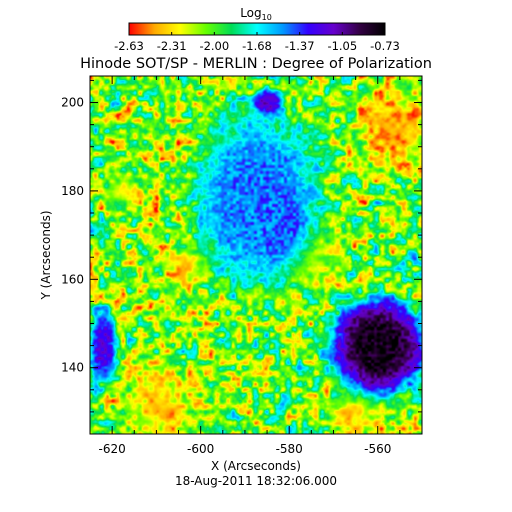  I want to click on x-tick-label: -560, so click(377, 449).